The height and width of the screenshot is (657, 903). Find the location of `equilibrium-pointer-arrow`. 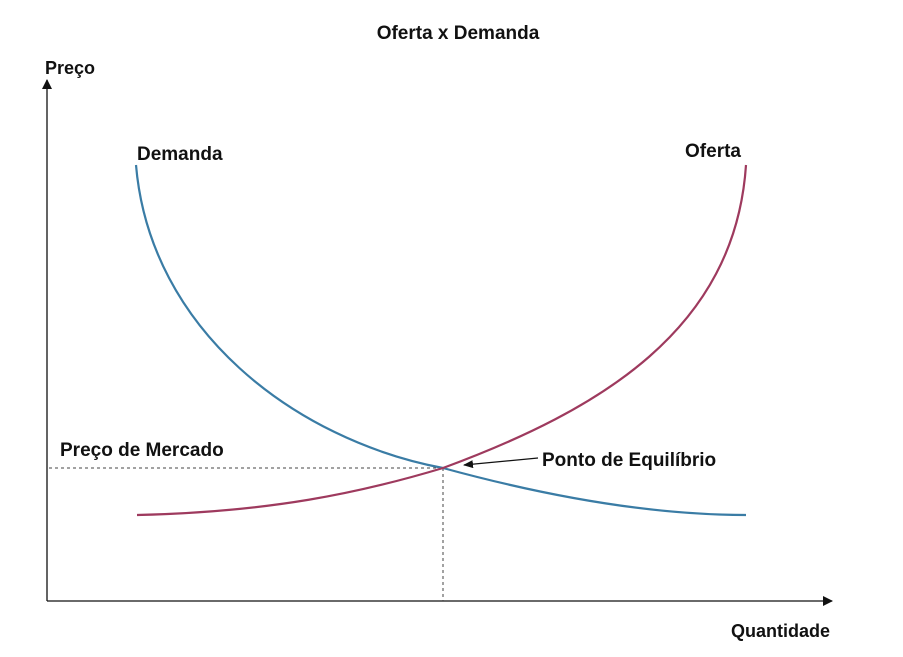

equilibrium-pointer-arrow is located at coordinates (501, 463).